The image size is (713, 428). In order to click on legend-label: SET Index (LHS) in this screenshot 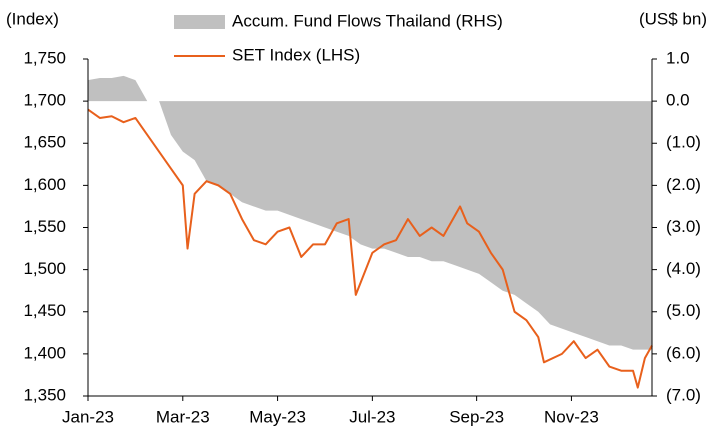, I will do `click(296, 54)`.